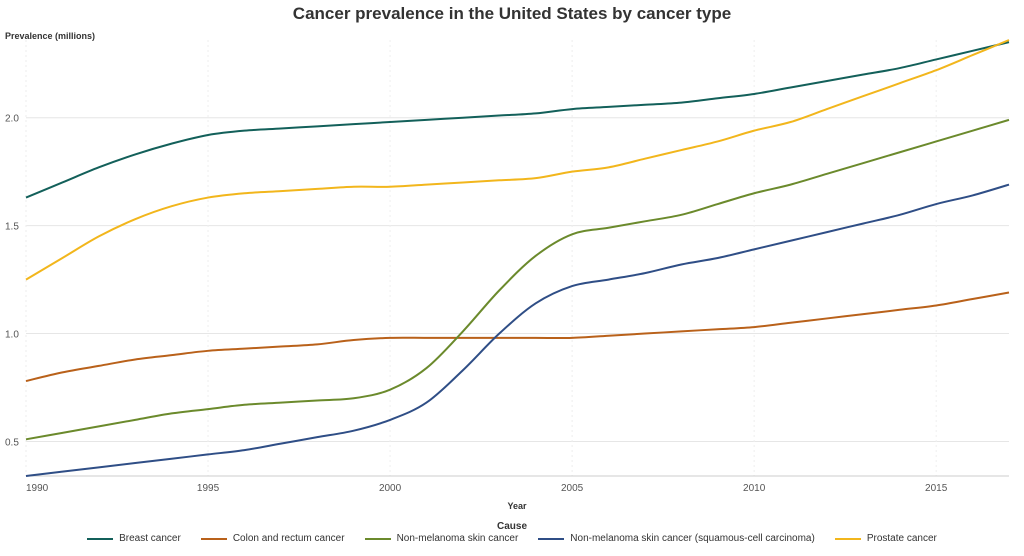 This screenshot has height=556, width=1024. I want to click on legend-label: Prostate cancer, so click(901, 538).